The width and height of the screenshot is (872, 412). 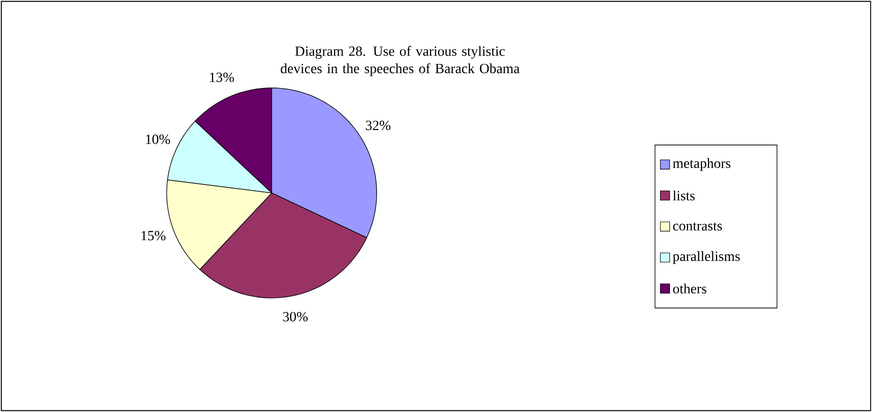 What do you see at coordinates (683, 195) in the screenshot?
I see `legend-label: lists` at bounding box center [683, 195].